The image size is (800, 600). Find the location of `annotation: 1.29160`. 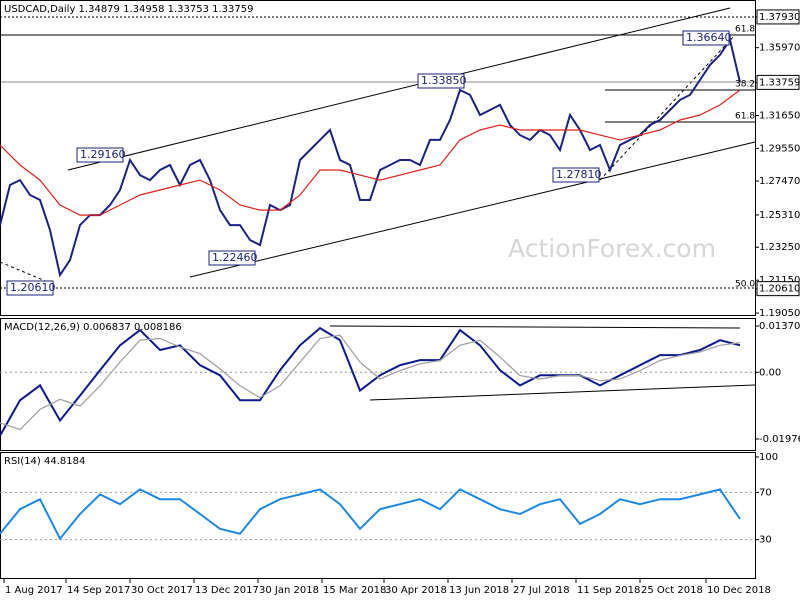

annotation: 1.29160 is located at coordinates (103, 154).